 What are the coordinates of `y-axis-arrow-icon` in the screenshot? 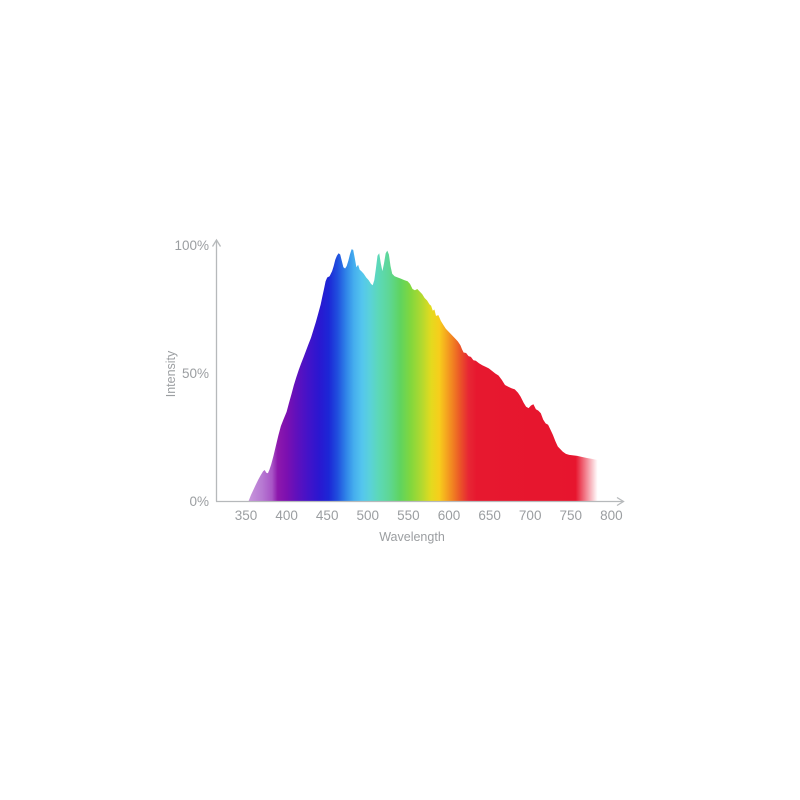 It's located at (216, 242).